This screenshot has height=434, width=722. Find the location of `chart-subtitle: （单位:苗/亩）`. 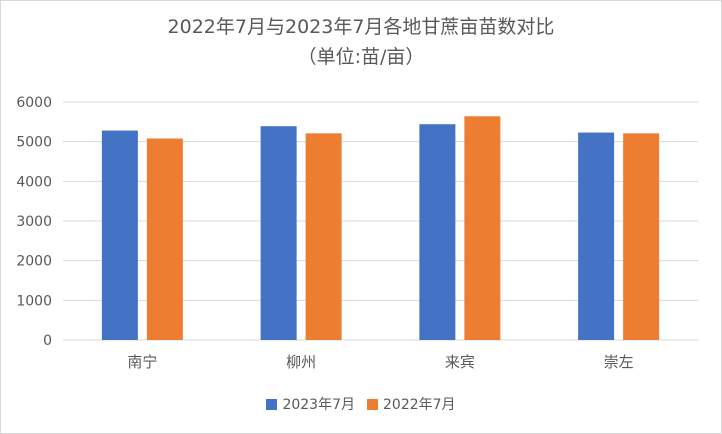

chart-subtitle: （单位:苗/亩） is located at coordinates (361, 57).